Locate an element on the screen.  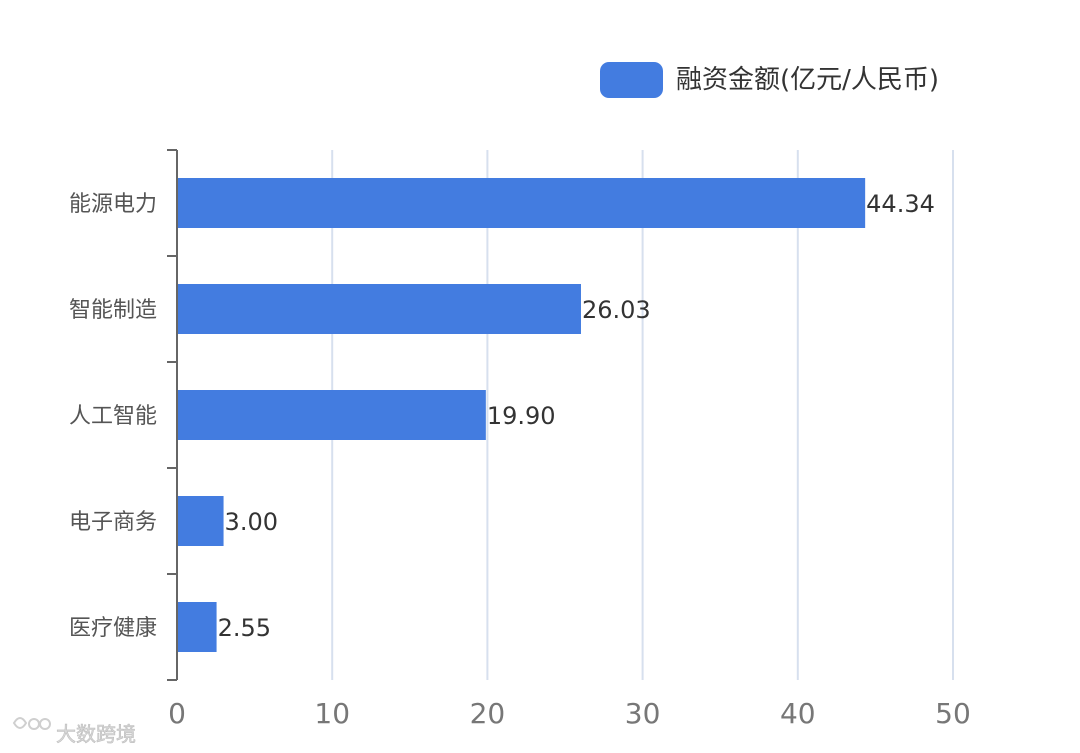
x-tick-labels: 0 10 20 30 40 50 is located at coordinates (569, 713).